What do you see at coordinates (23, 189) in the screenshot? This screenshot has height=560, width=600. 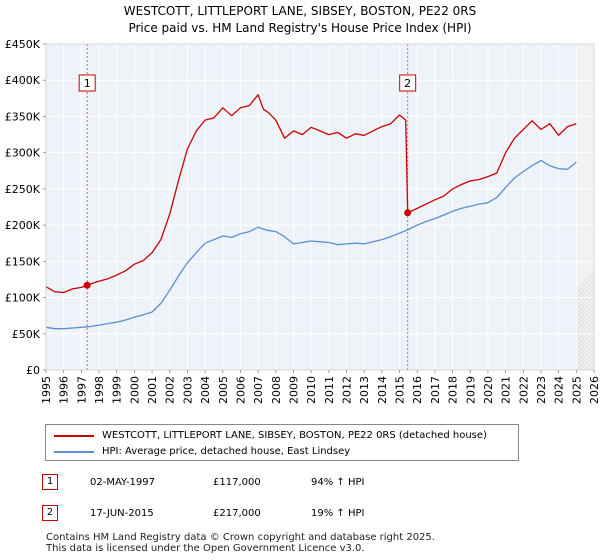 I see `y-tick-label: £250K` at bounding box center [23, 189].